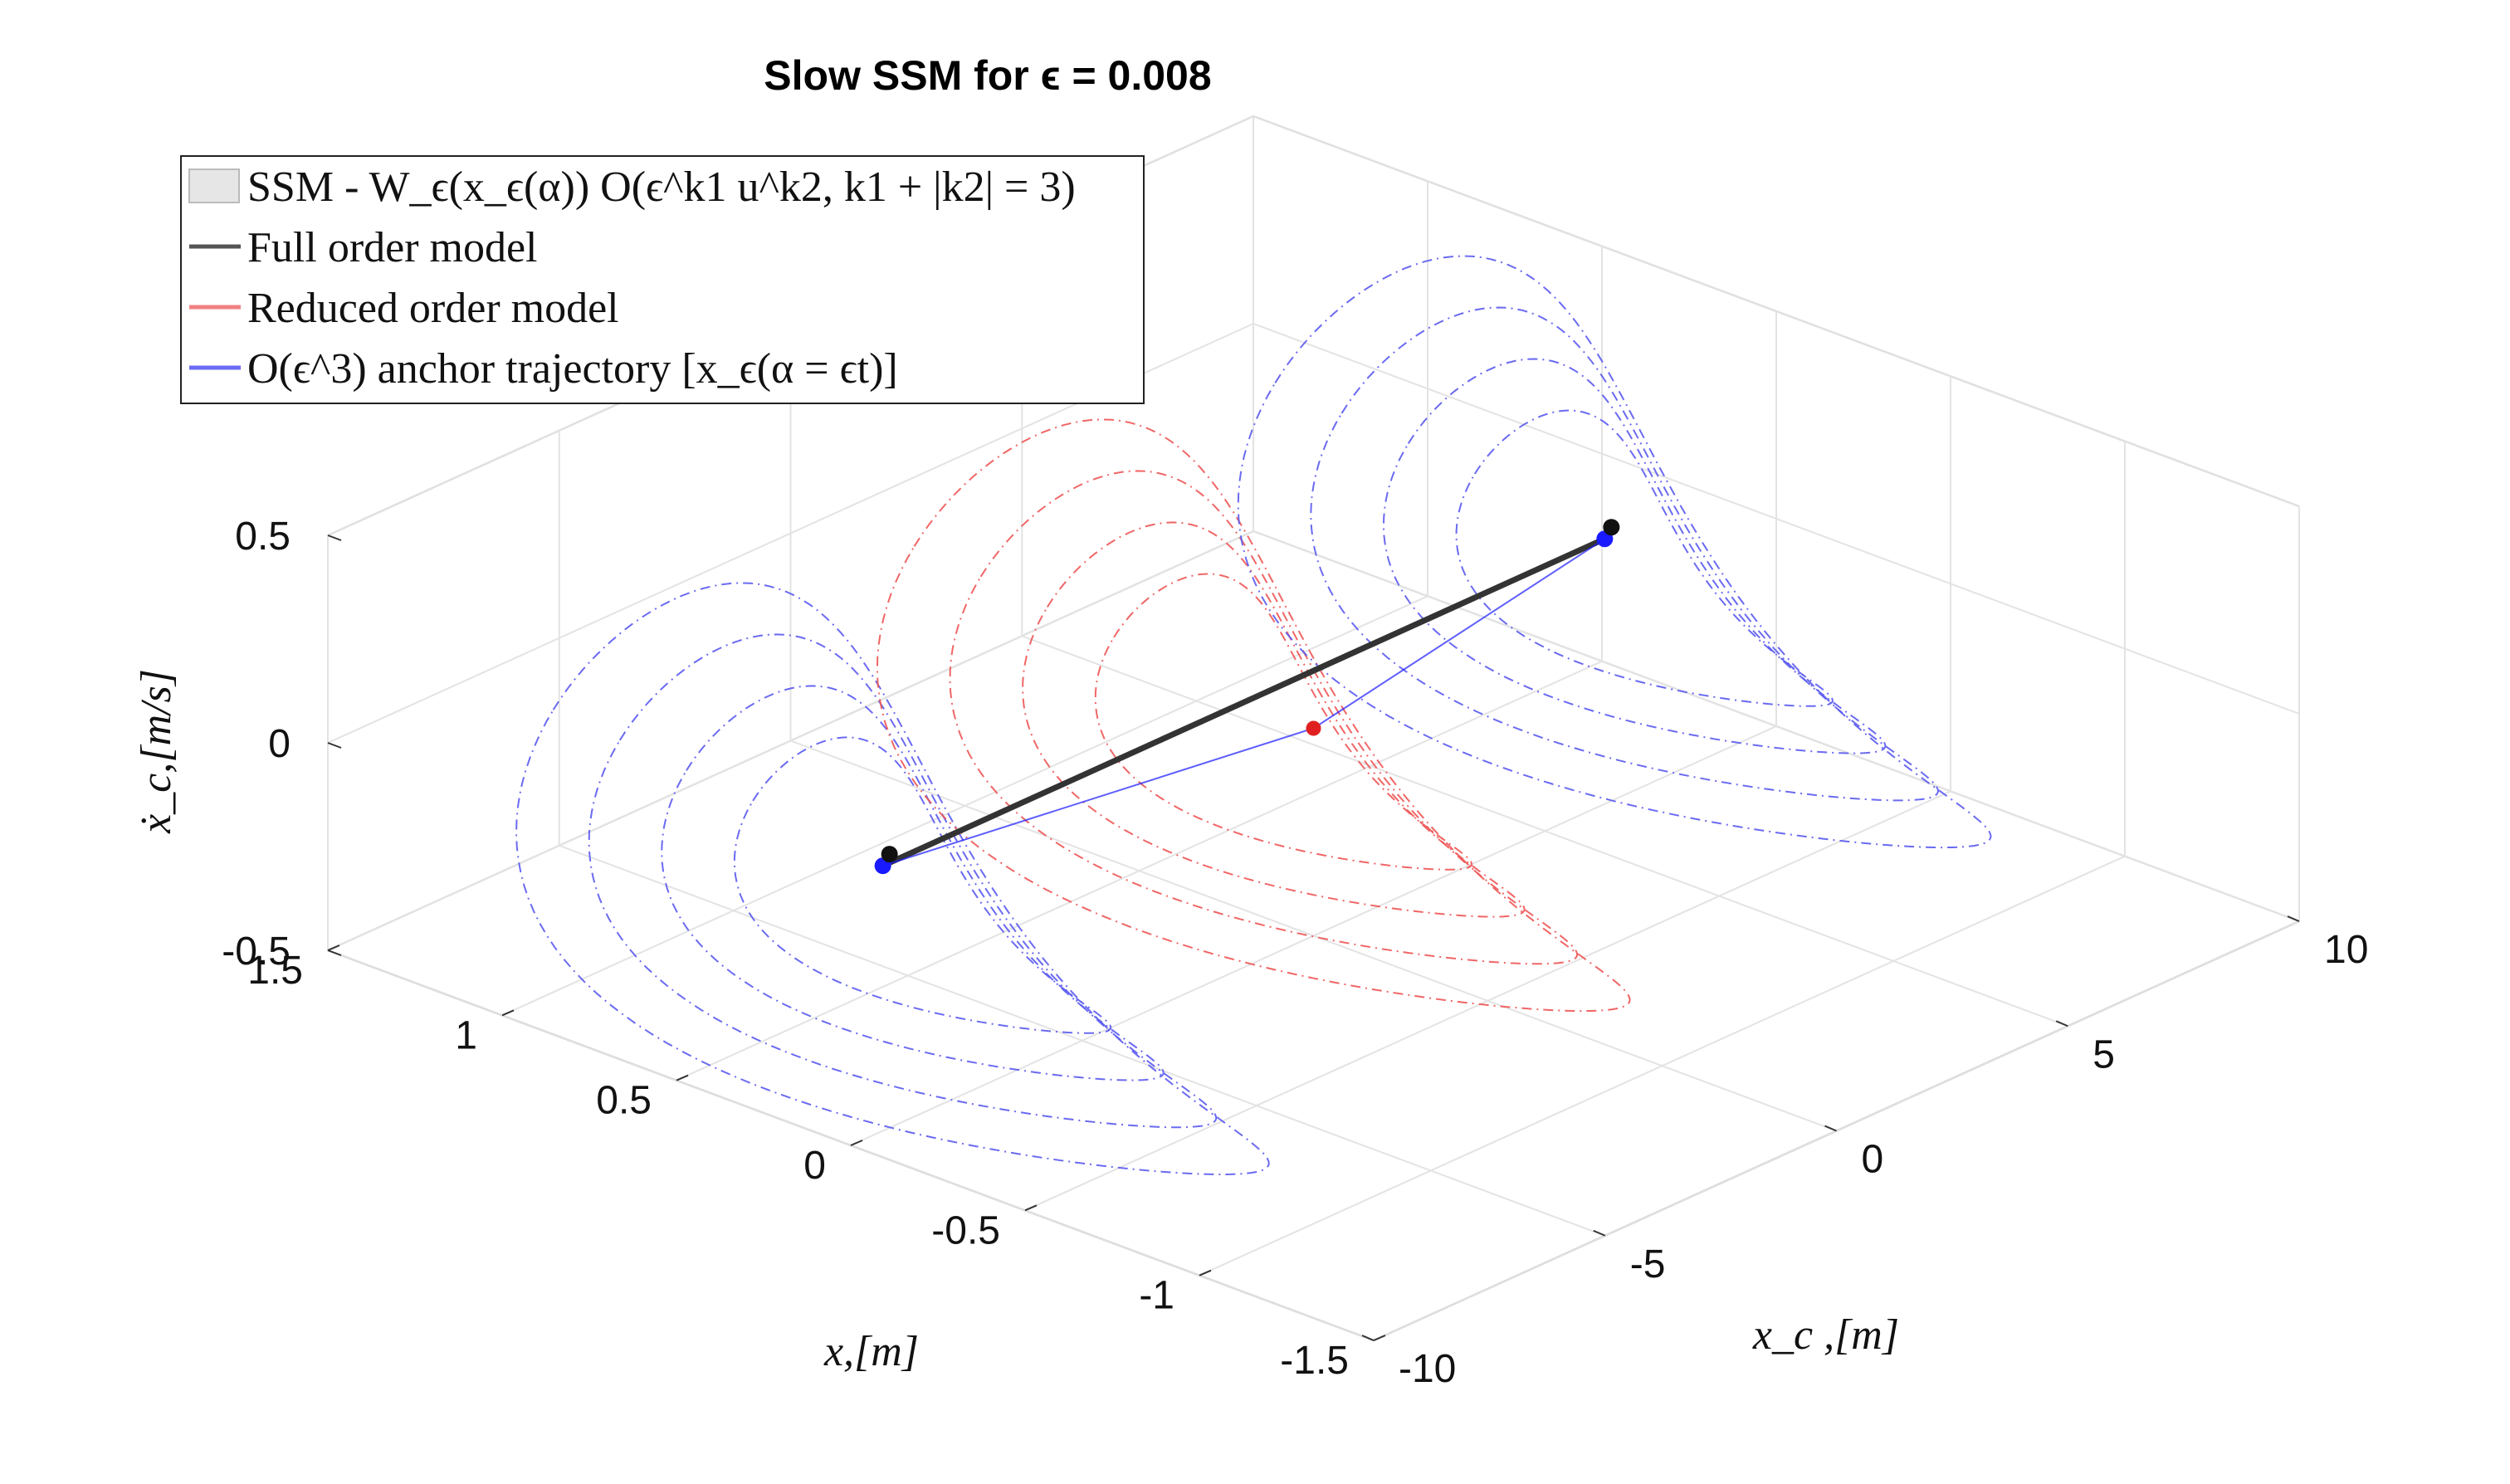 Image resolution: width=2510 pixels, height=1484 pixels. What do you see at coordinates (1826, 1335) in the screenshot?
I see `y-axis-label: x_c ,[m]` at bounding box center [1826, 1335].